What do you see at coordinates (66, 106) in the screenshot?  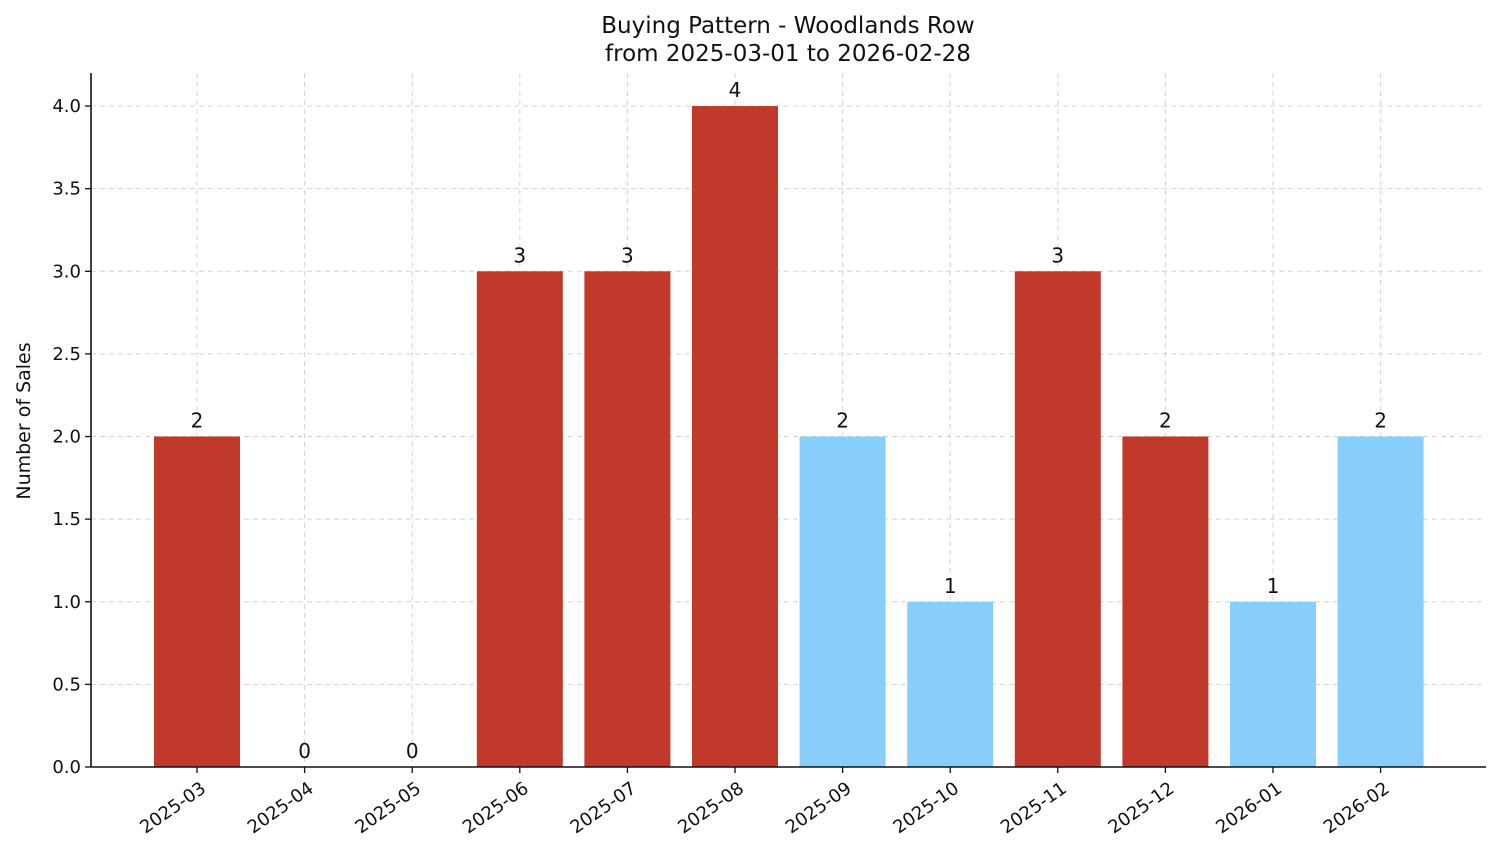 I see `y-tick-label: 4.0` at bounding box center [66, 106].